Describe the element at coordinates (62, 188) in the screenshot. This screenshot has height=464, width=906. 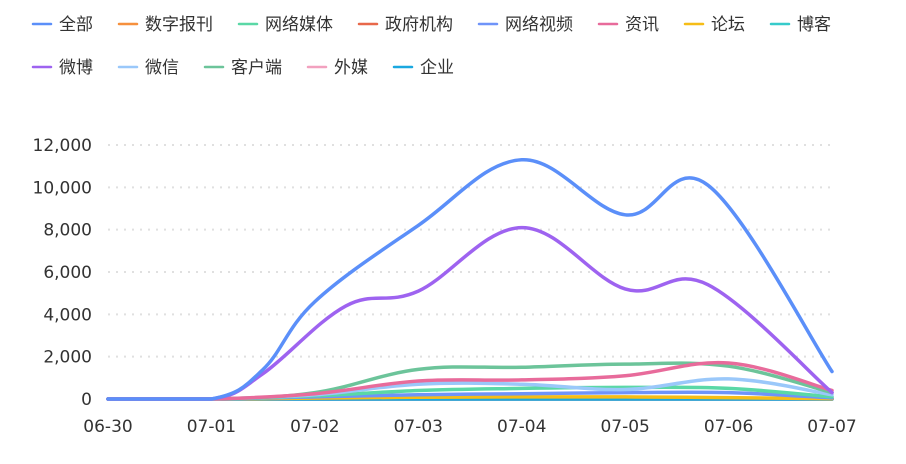
I see `y-tick-label: 10,000` at that location.